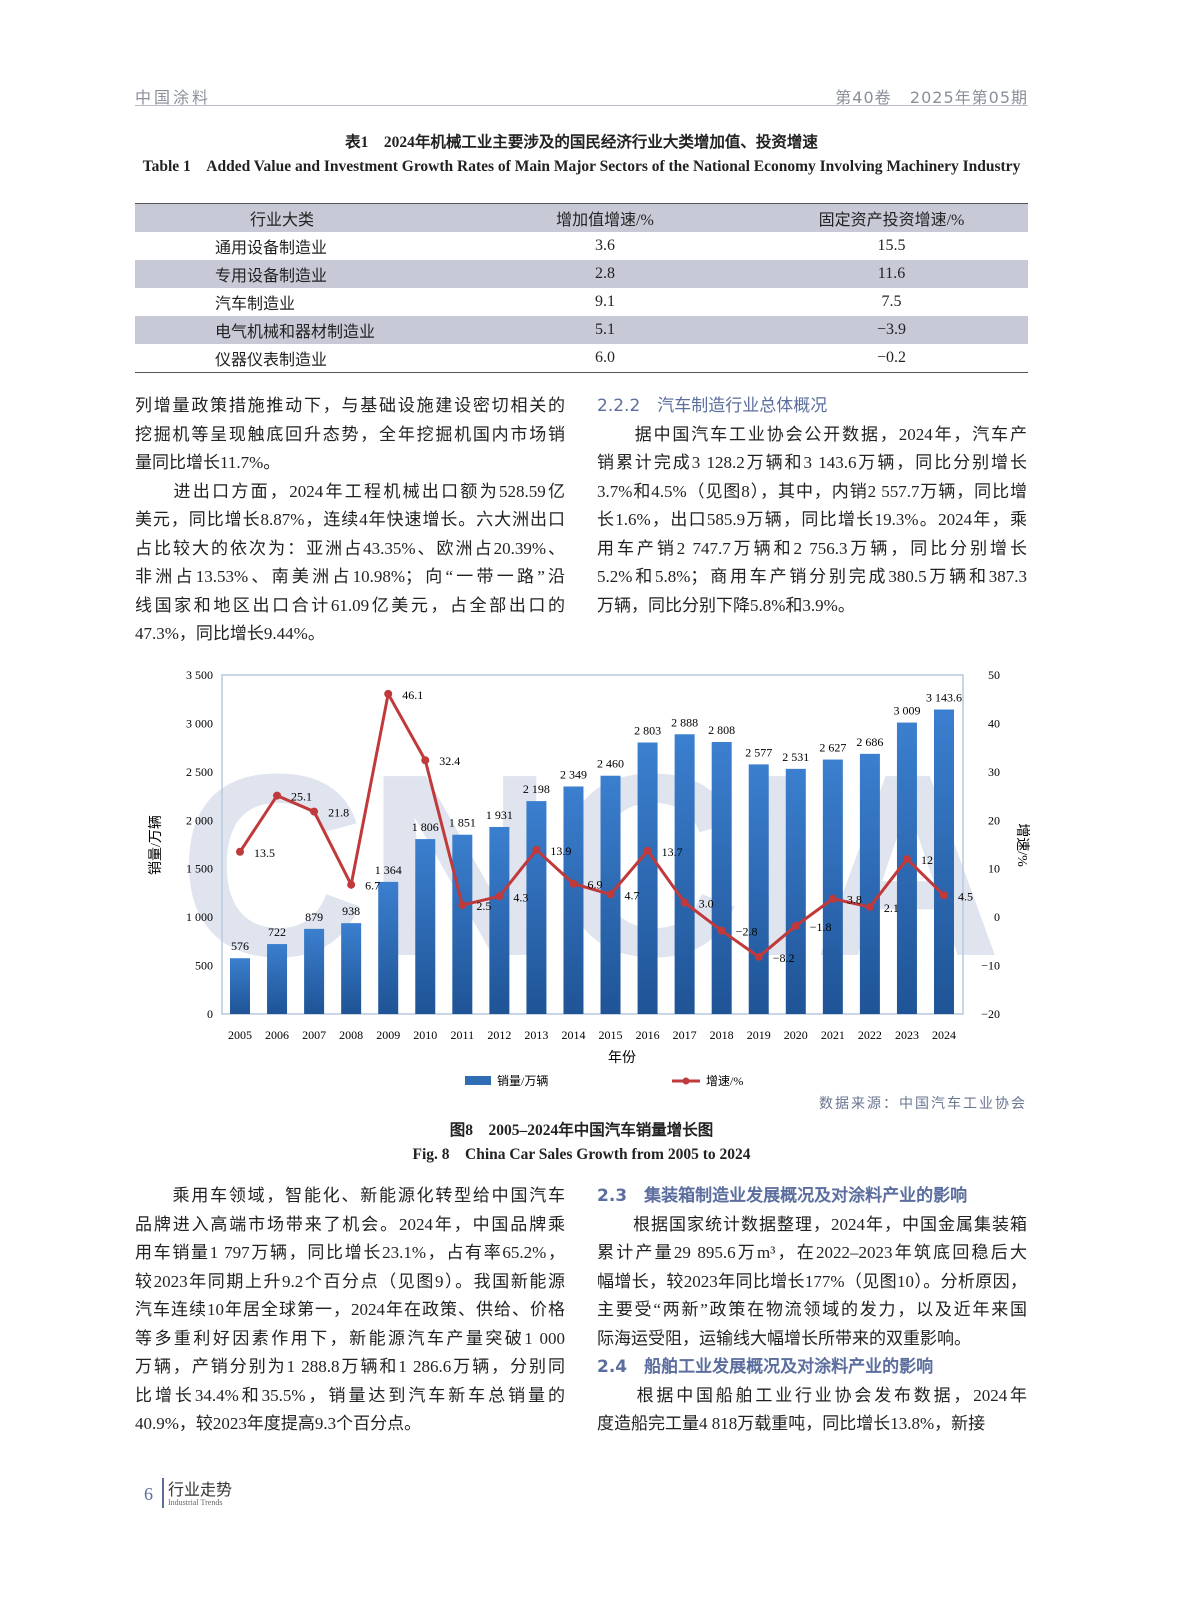 Image resolution: width=1187 pixels, height=1600 pixels. Describe the element at coordinates (906, 711) in the screenshot. I see `bar-value-label: 3 009` at that location.